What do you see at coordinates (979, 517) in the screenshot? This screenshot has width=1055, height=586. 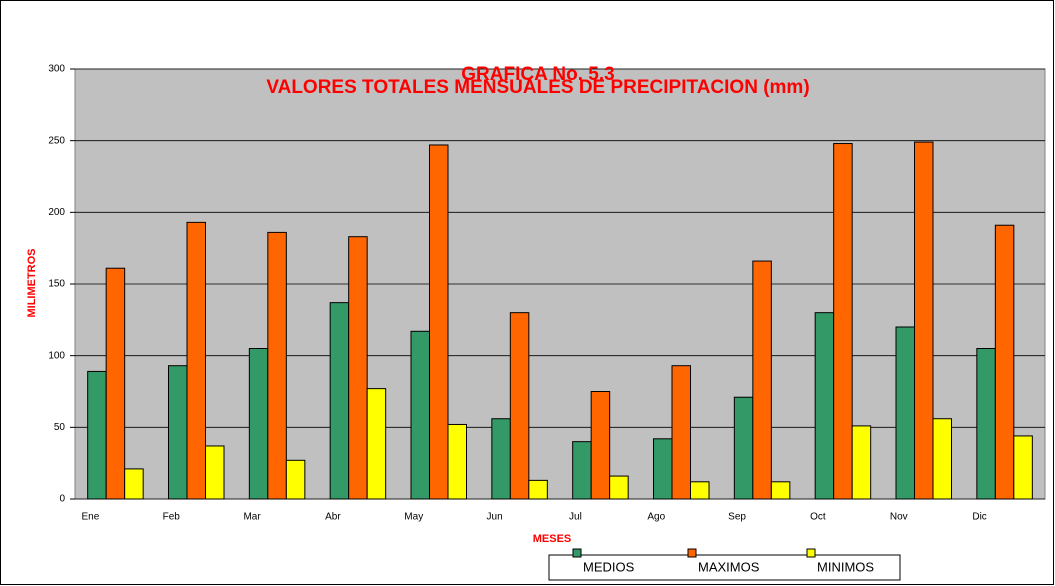 I see `x-tick-label: Dic` at bounding box center [979, 517].